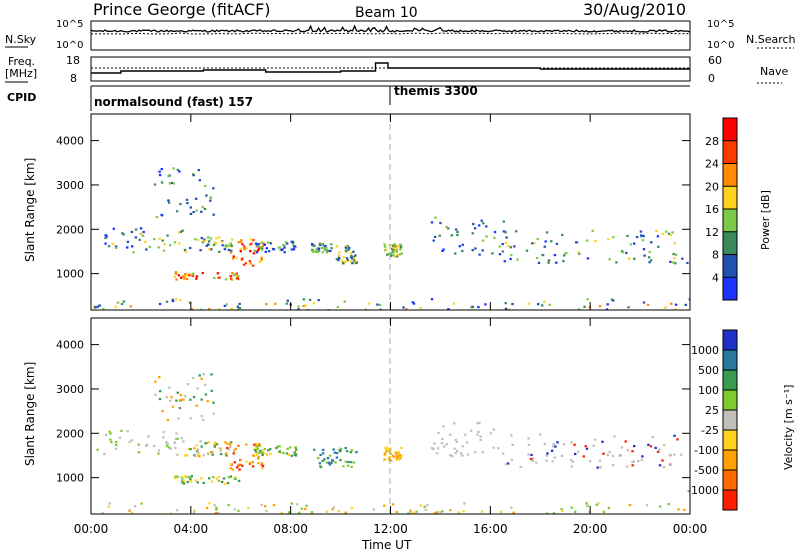 The height and width of the screenshot is (554, 800). Describe the element at coordinates (390, 28) in the screenshot. I see `noise-sky-line` at that location.